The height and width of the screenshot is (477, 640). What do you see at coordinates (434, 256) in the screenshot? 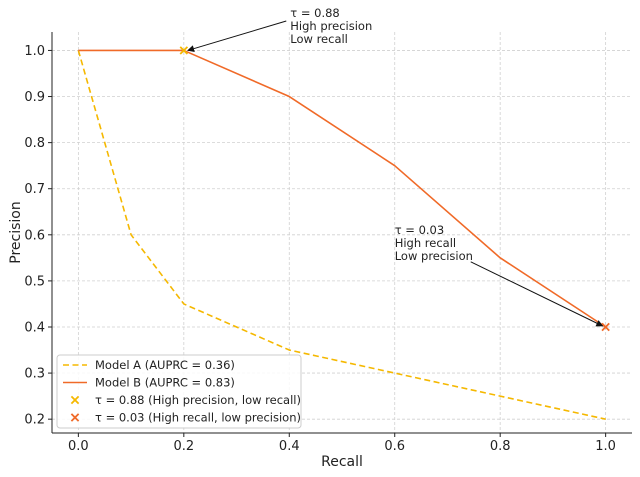
I see `annotation-2-line: Low precision` at bounding box center [434, 256].